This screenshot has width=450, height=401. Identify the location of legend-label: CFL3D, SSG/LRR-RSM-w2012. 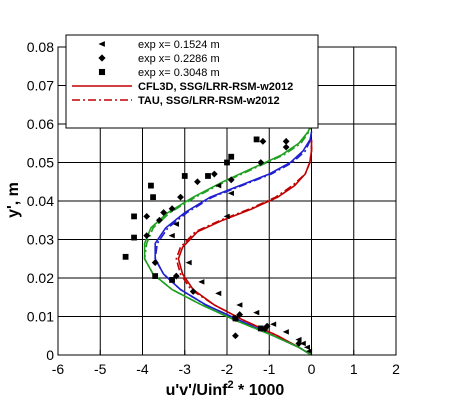
(215, 87).